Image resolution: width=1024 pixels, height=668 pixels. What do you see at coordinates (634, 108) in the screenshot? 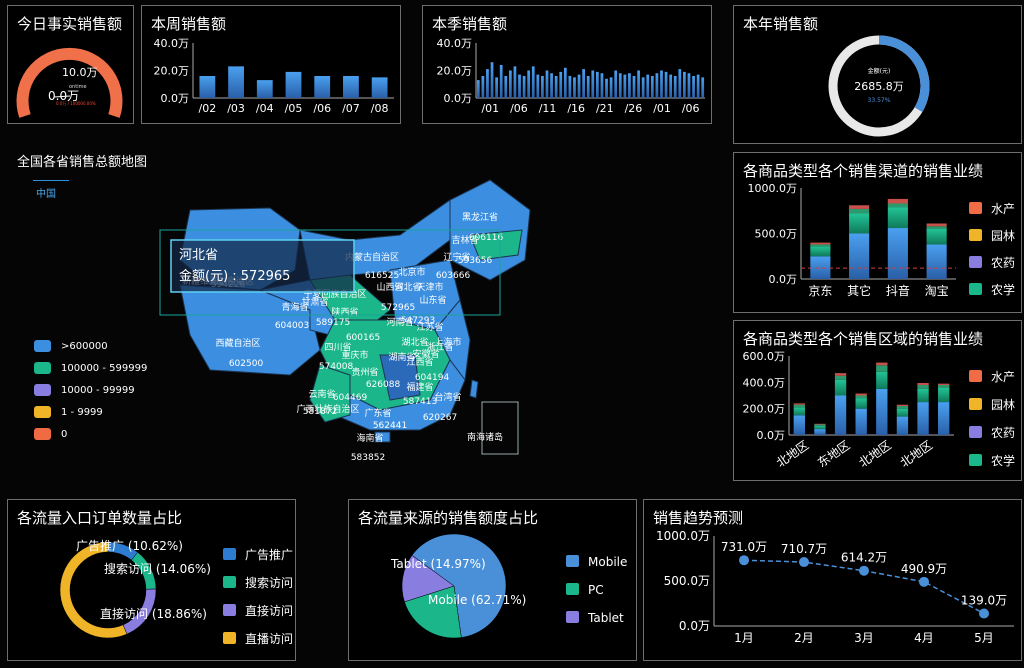
I see `x-tick-label: /26` at bounding box center [634, 108].